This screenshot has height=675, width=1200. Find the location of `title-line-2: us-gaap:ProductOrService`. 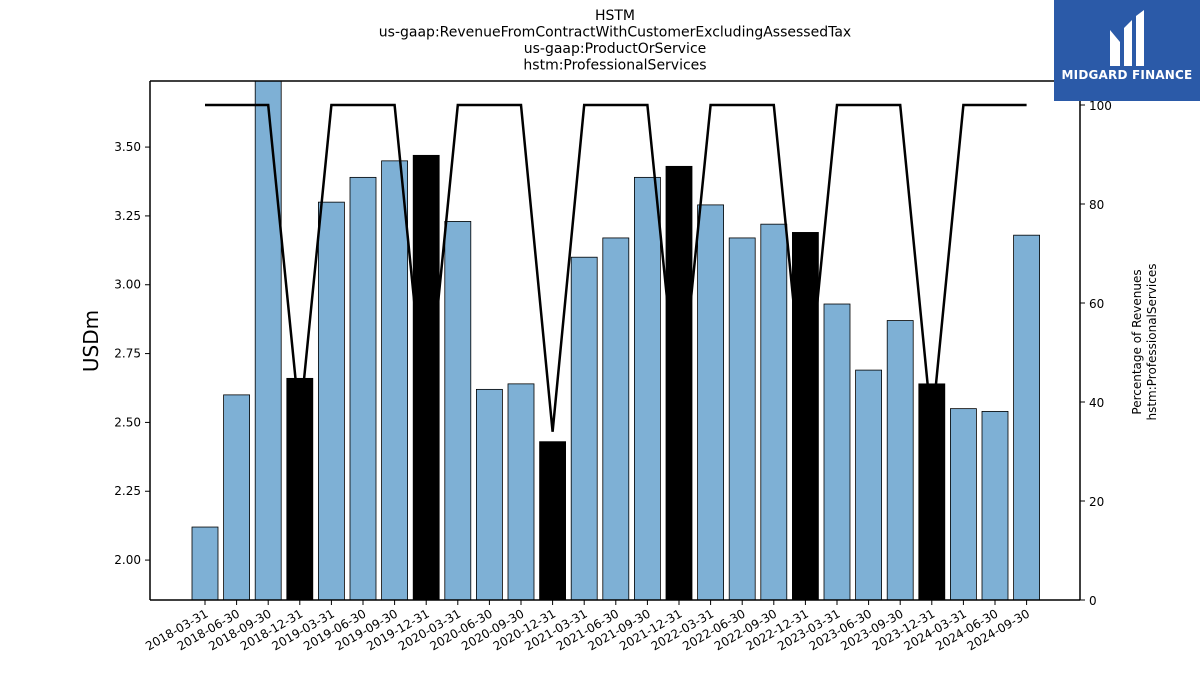

title-line-2: us-gaap:ProductOrService is located at coordinates (615, 49).